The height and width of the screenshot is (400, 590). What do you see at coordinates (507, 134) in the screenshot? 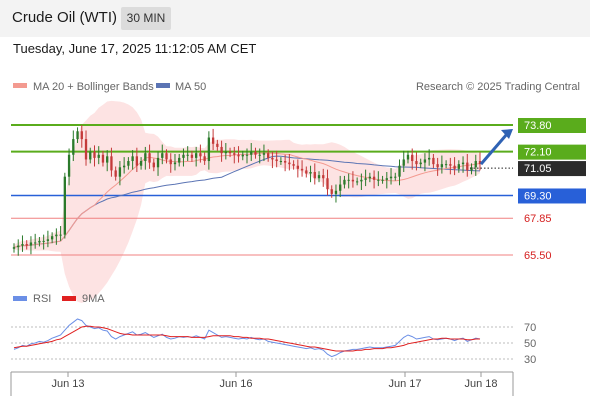
I see `projection-arrow-head` at bounding box center [507, 134].